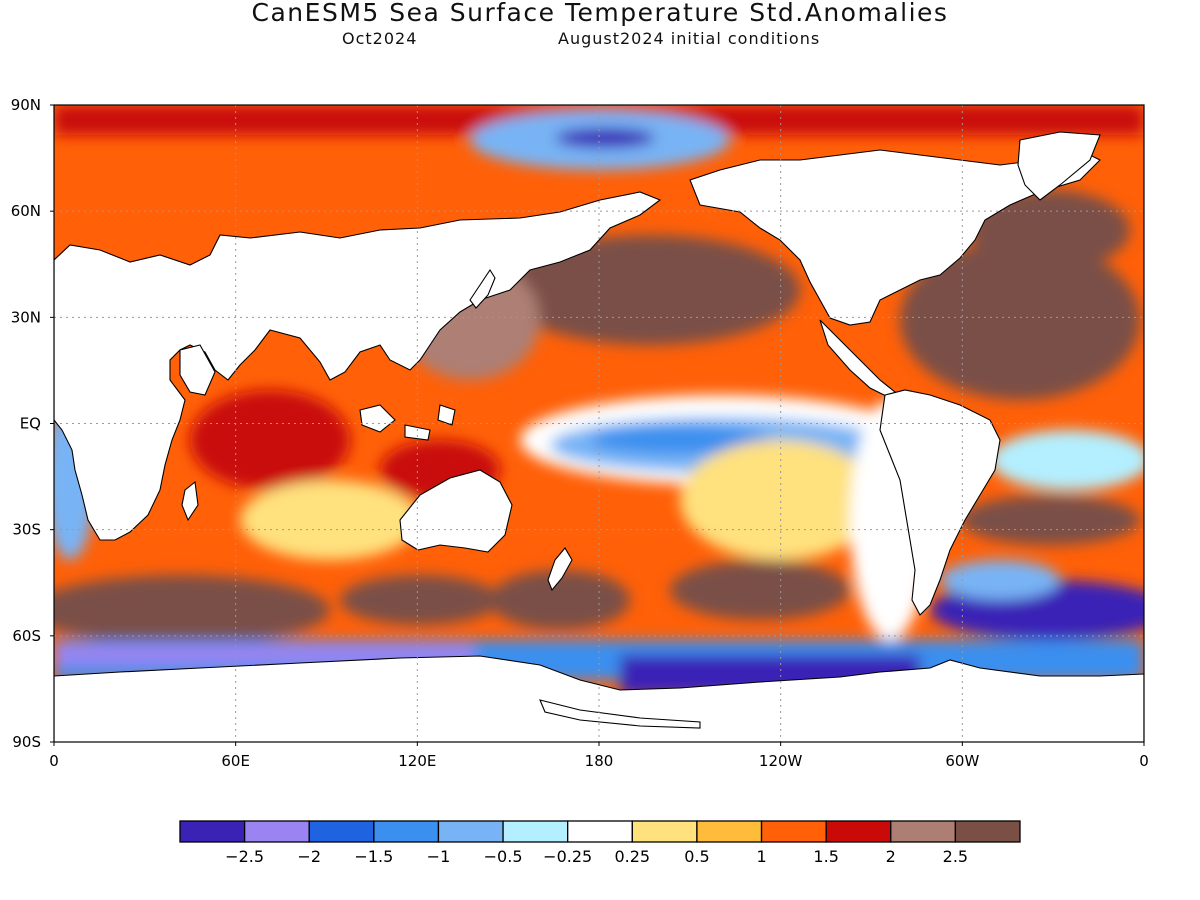  Describe the element at coordinates (380, 38) in the screenshot. I see `forecast-month: Oct2024` at that location.